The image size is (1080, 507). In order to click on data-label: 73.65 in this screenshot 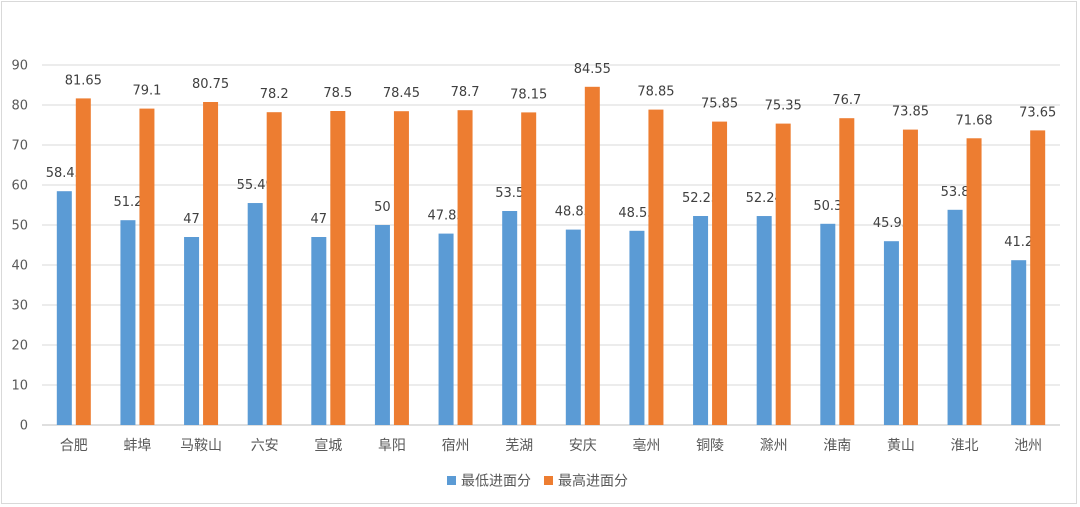, I will do `click(1037, 112)`.